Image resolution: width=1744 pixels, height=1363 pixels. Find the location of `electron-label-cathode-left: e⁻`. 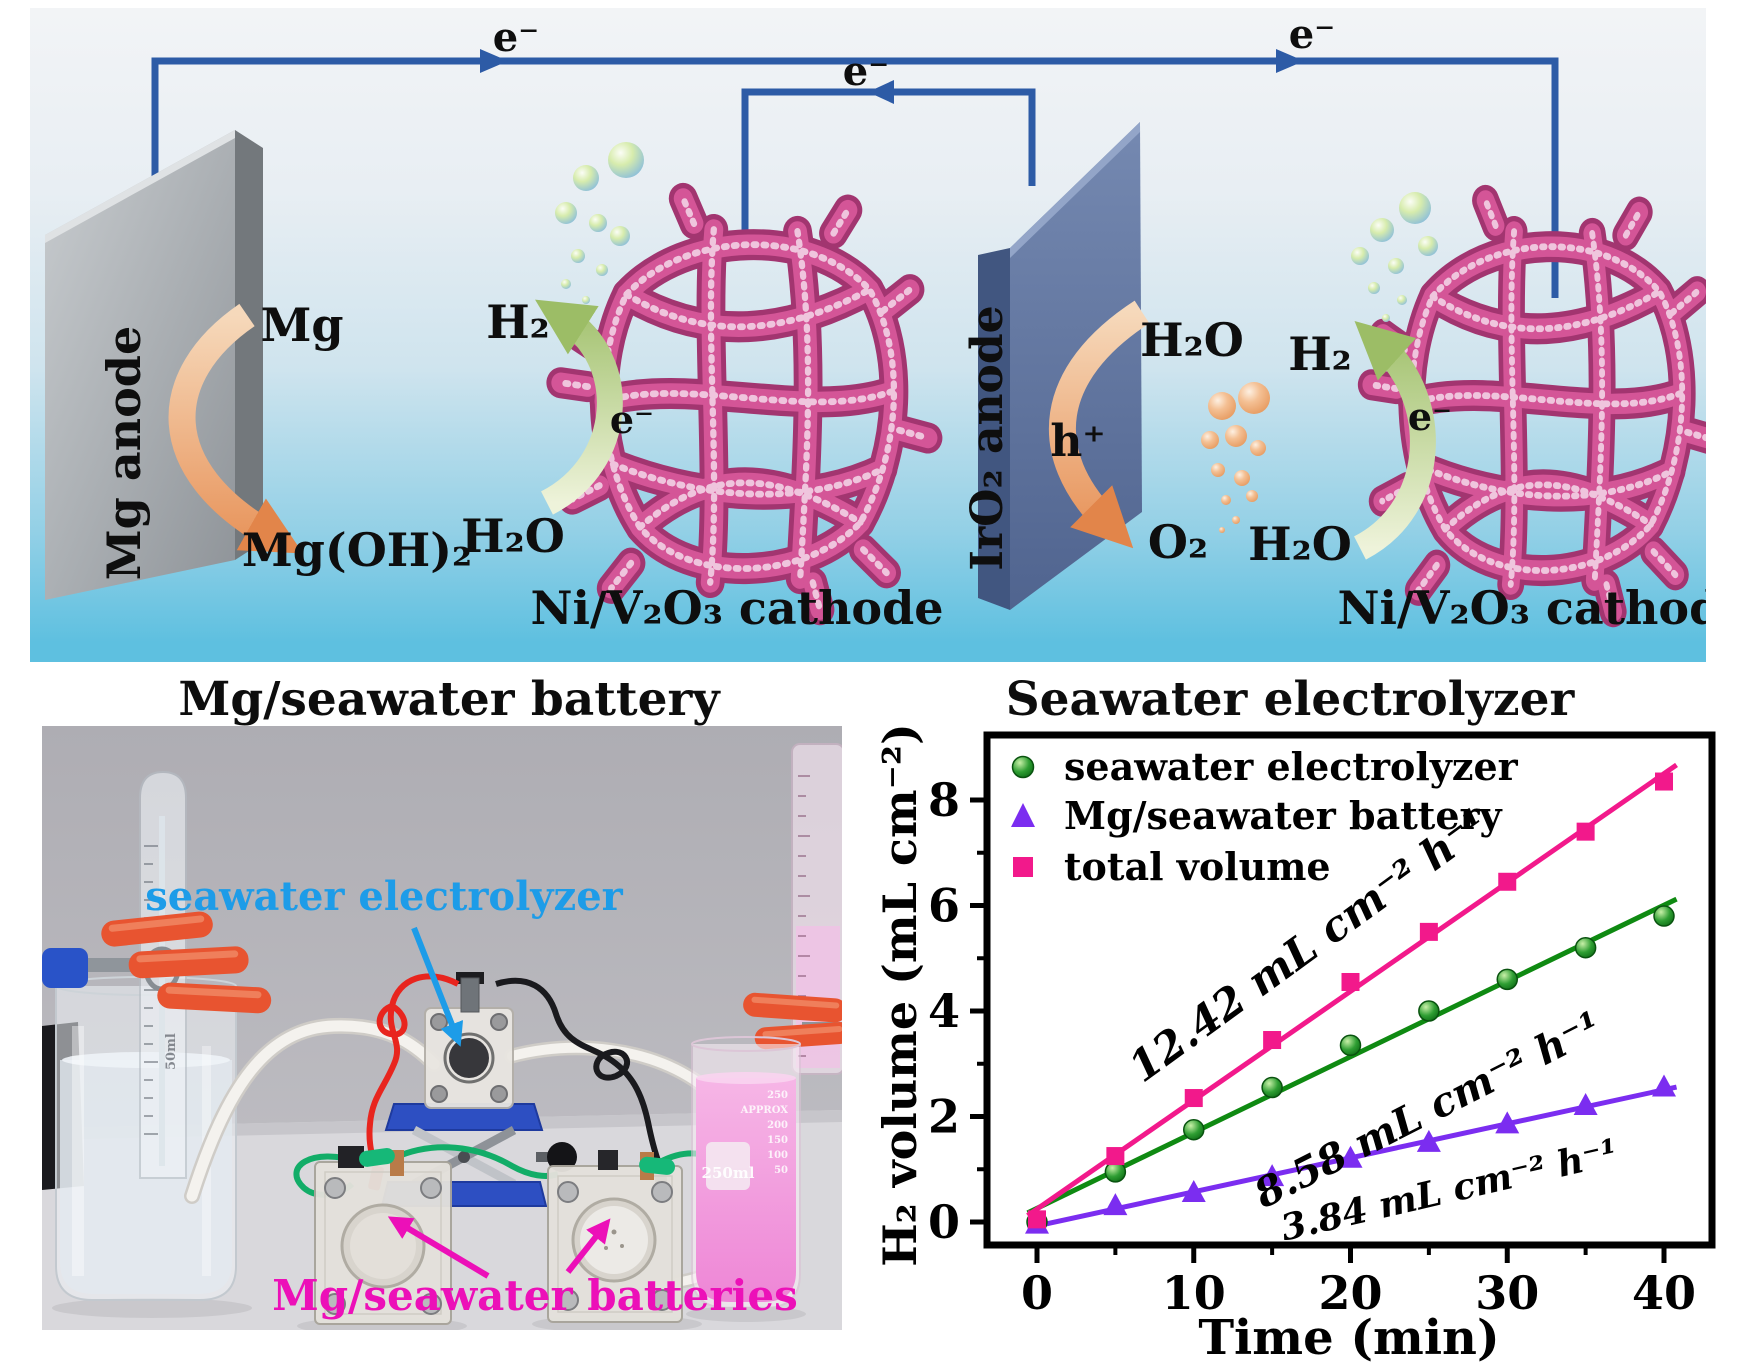

electron-label-cathode-left: e⁻ is located at coordinates (632, 419).